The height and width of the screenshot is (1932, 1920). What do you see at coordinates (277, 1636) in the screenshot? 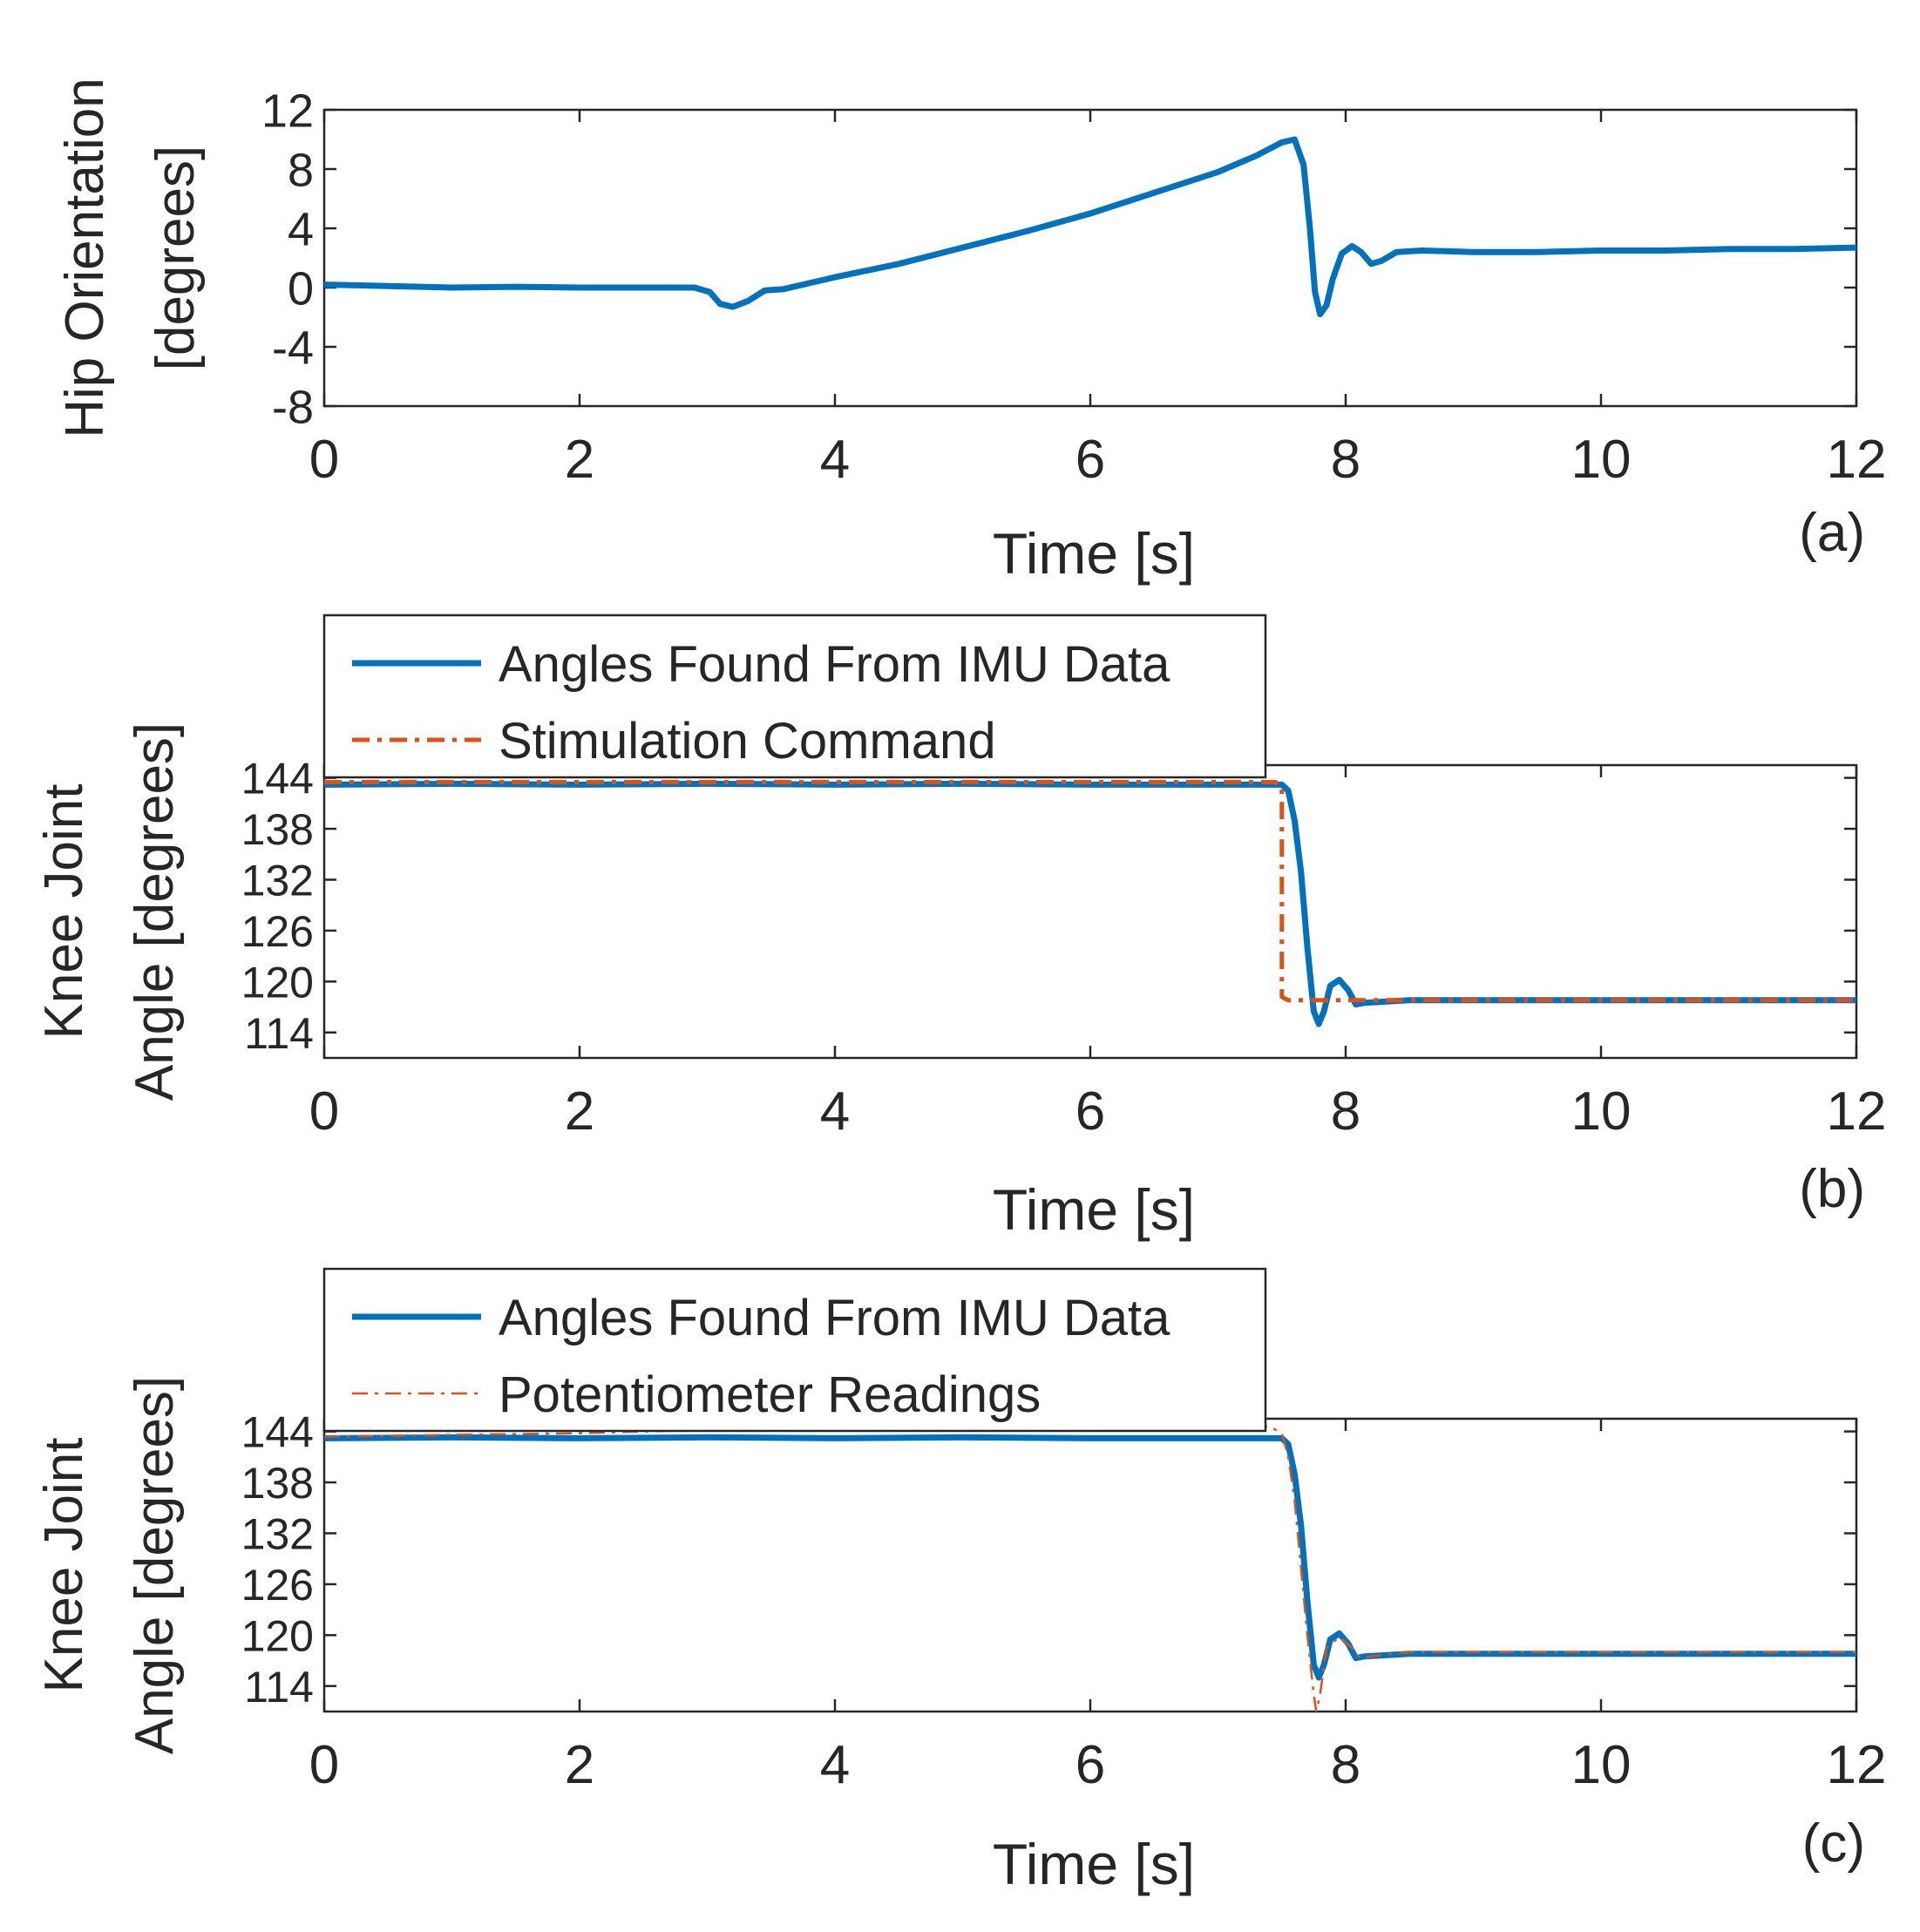
I see `p2-y-tick-label: 120` at bounding box center [277, 1636].